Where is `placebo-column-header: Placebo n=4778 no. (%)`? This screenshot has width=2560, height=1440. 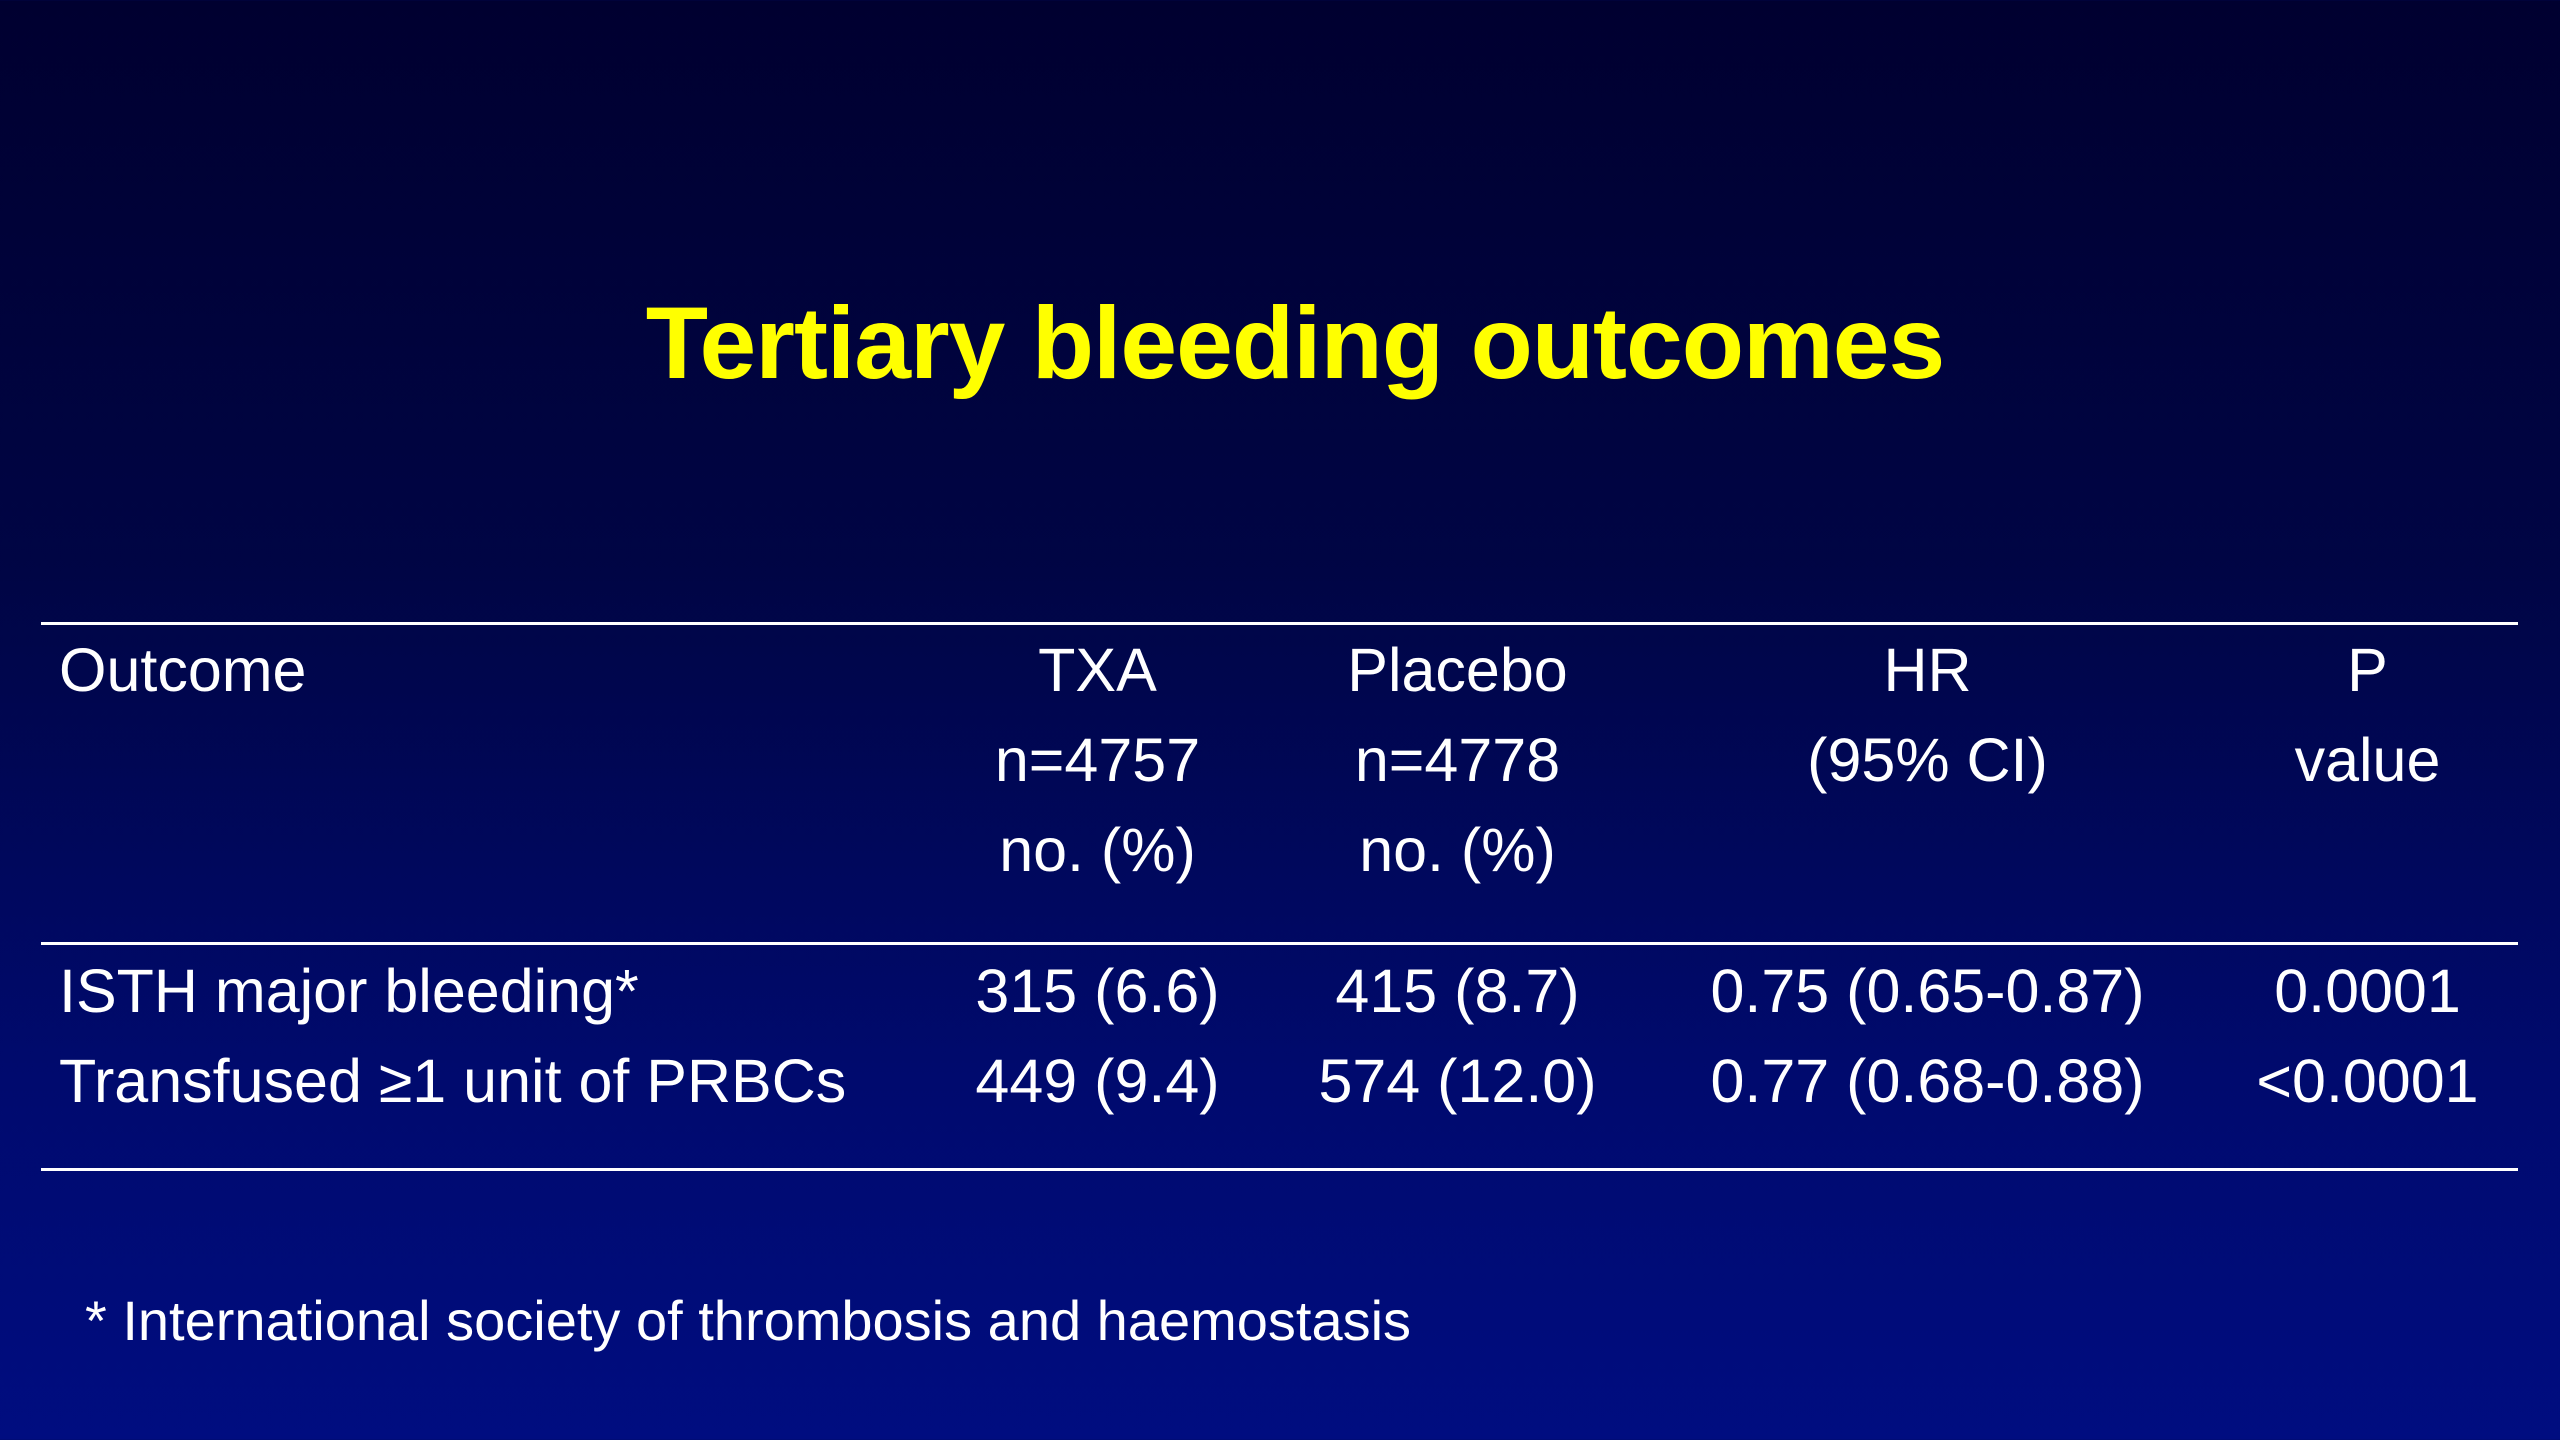
placebo-column-header: Placebo n=4778 no. (%) is located at coordinates (1457, 760).